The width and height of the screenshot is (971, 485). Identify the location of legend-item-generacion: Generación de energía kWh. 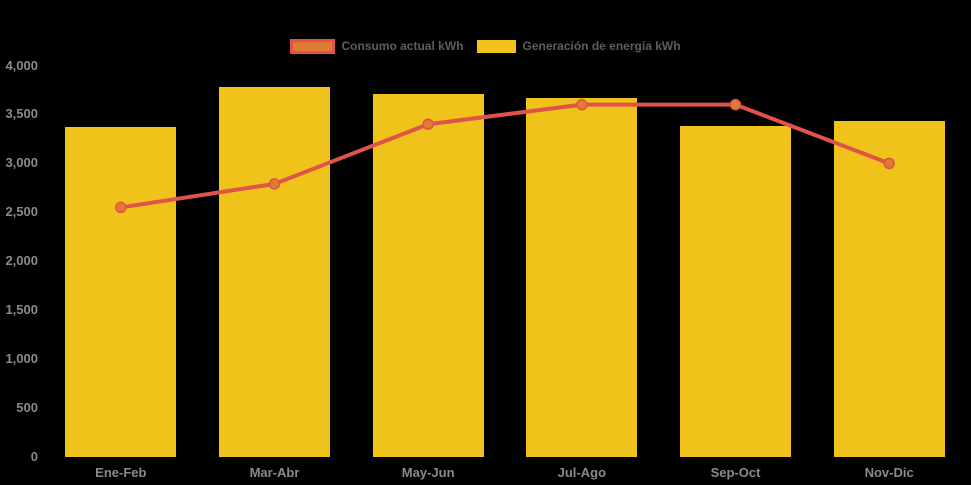
(579, 46).